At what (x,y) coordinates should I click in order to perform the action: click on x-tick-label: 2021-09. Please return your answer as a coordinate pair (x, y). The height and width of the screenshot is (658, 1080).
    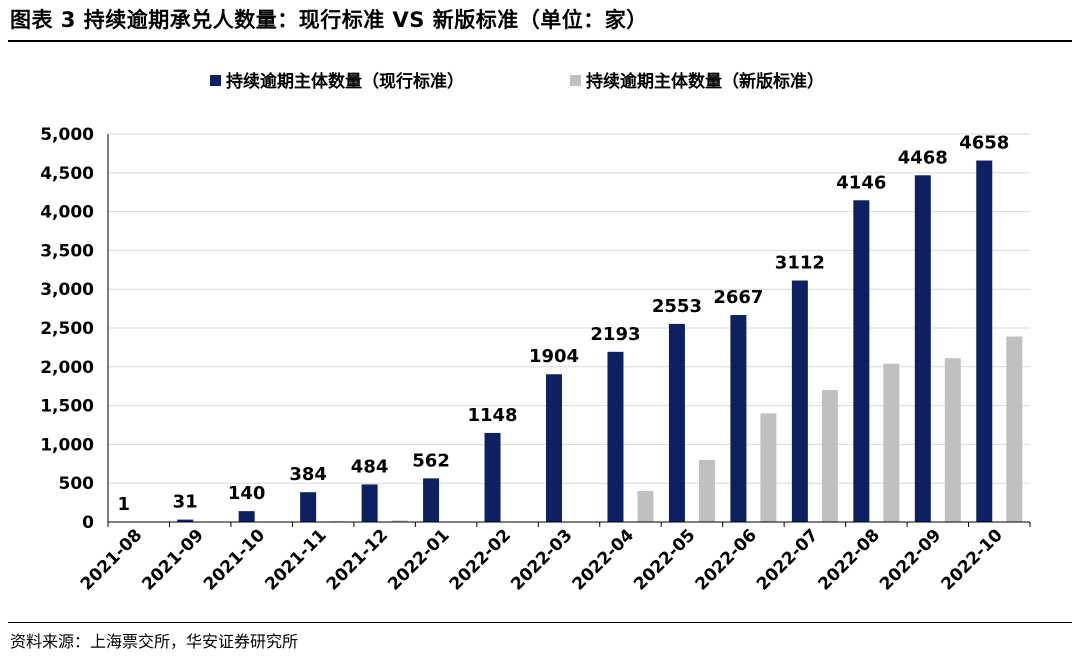
    Looking at the image, I should click on (172, 559).